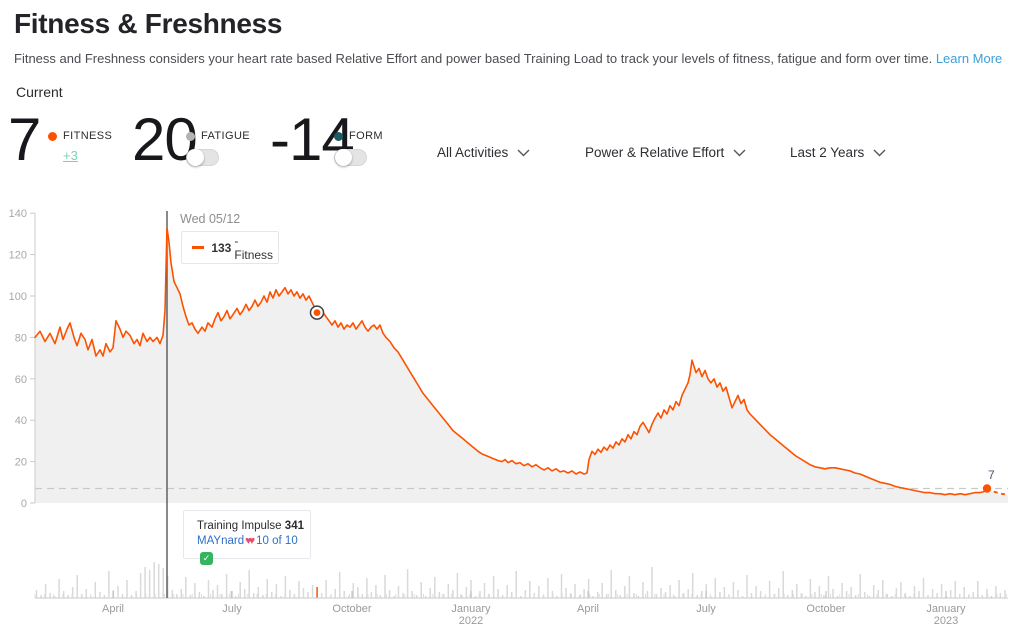  I want to click on fatigue-toggle, so click(202, 157).